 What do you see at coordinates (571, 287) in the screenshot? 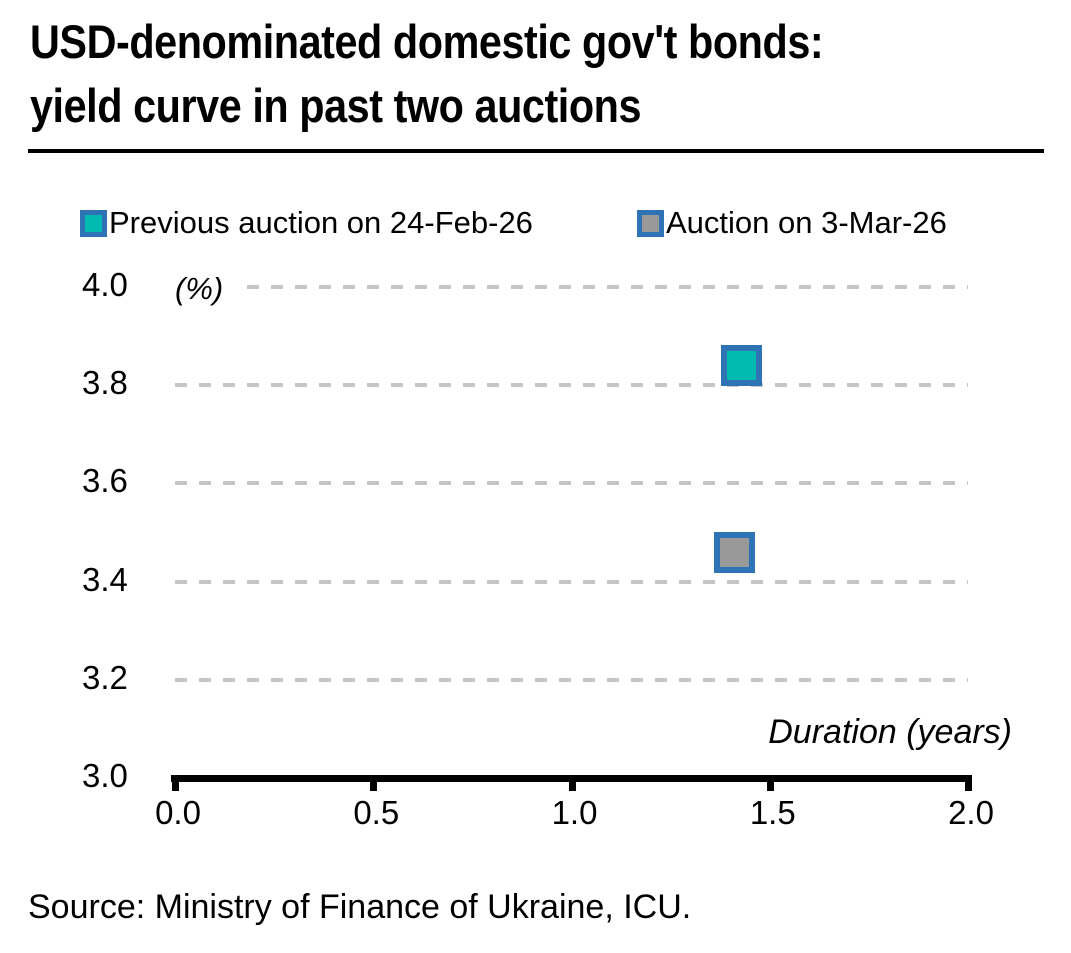
I see `gridline-y-4.0` at bounding box center [571, 287].